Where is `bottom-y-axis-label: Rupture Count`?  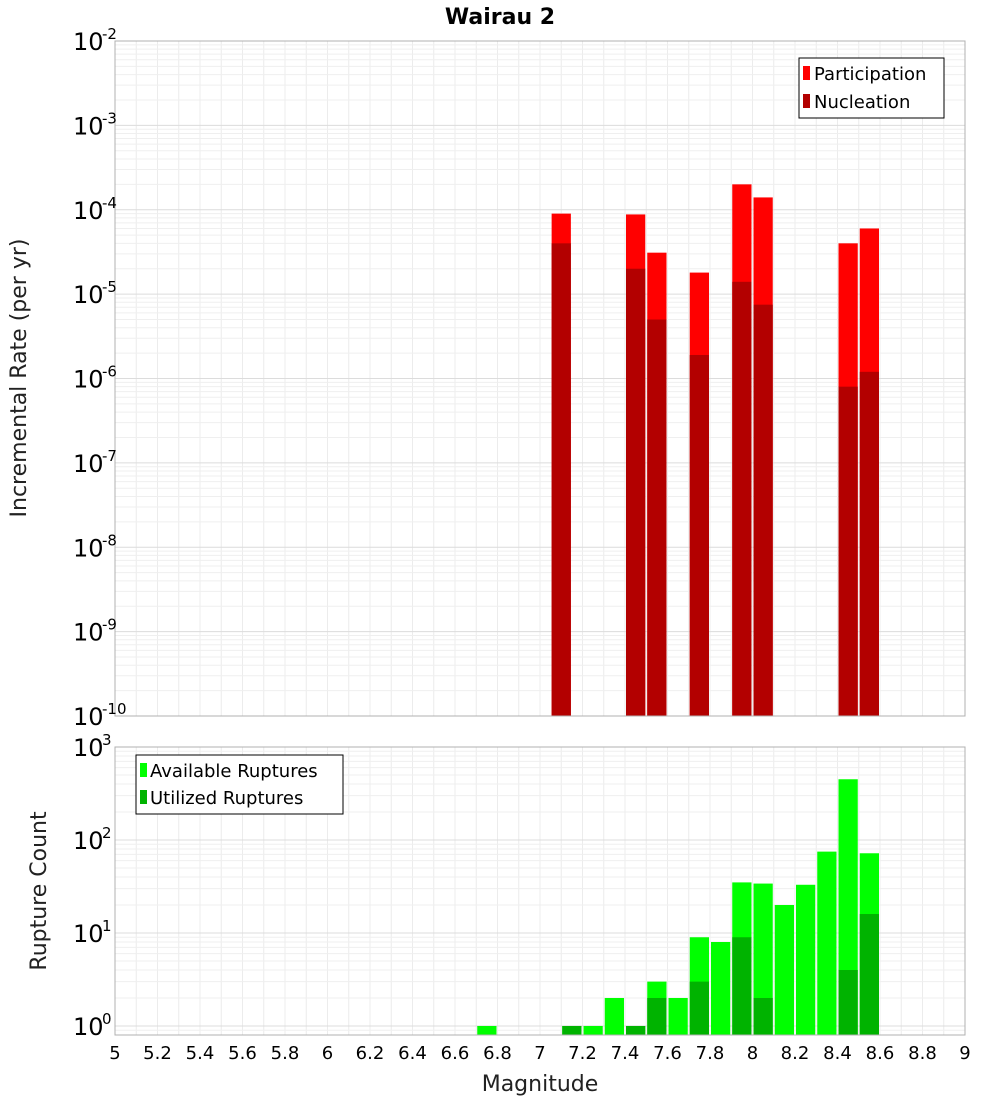 bottom-y-axis-label: Rupture Count is located at coordinates (39, 891).